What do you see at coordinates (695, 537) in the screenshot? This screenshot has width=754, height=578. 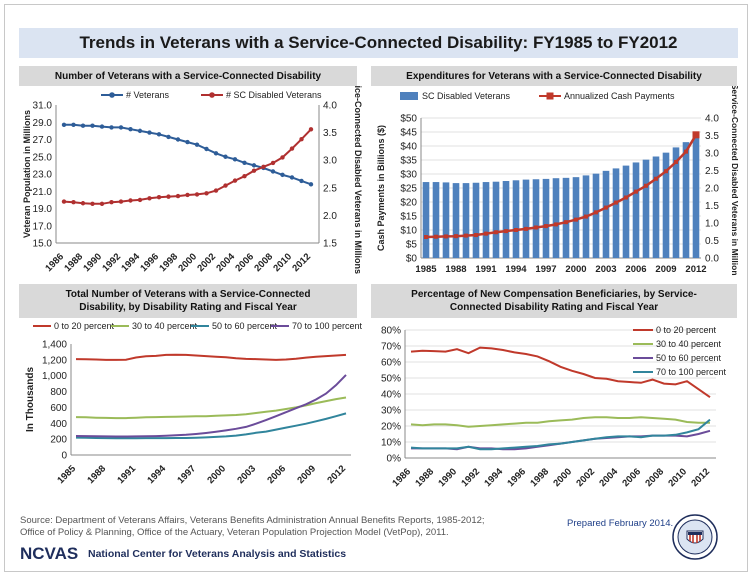 I see `va-seal-icon` at bounding box center [695, 537].